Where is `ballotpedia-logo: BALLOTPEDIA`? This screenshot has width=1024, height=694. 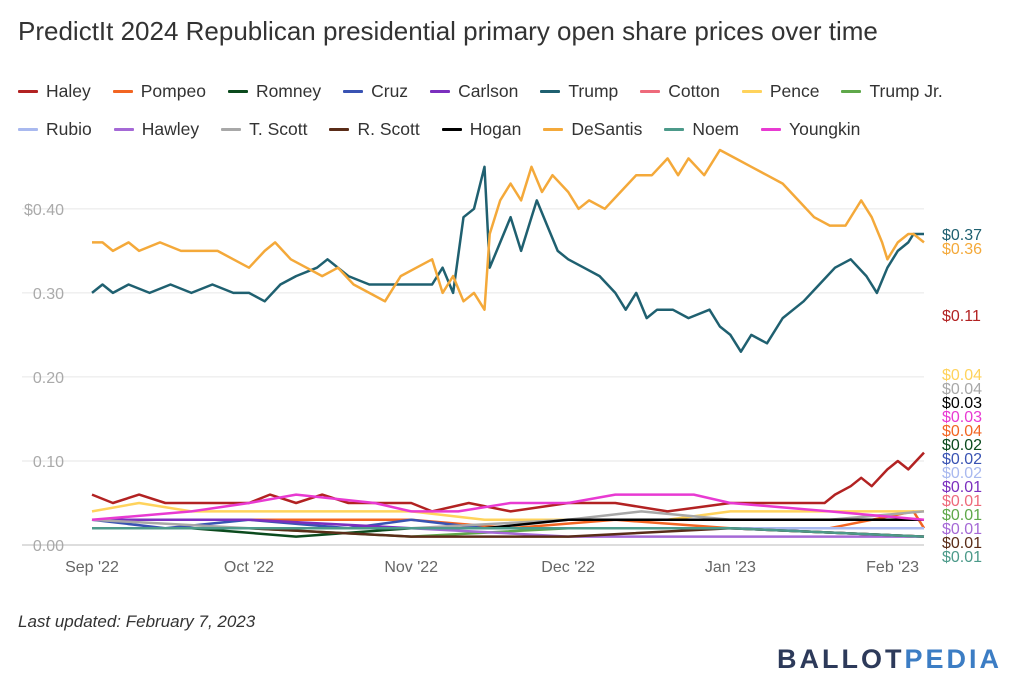 ballotpedia-logo: BALLOTPEDIA is located at coordinates (889, 659).